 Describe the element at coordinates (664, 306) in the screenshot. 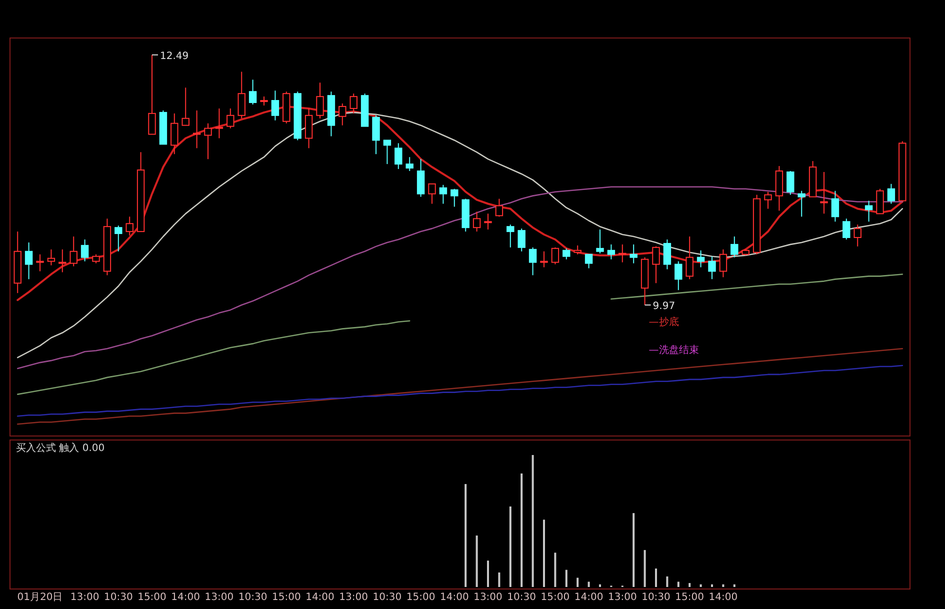

I see `annotation: 9.97` at that location.